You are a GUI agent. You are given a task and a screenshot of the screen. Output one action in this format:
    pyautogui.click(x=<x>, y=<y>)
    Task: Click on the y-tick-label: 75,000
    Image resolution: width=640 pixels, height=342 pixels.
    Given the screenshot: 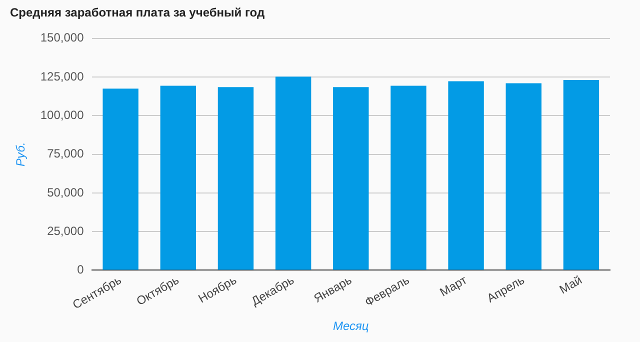 What is the action you would take?
    pyautogui.click(x=65, y=153)
    